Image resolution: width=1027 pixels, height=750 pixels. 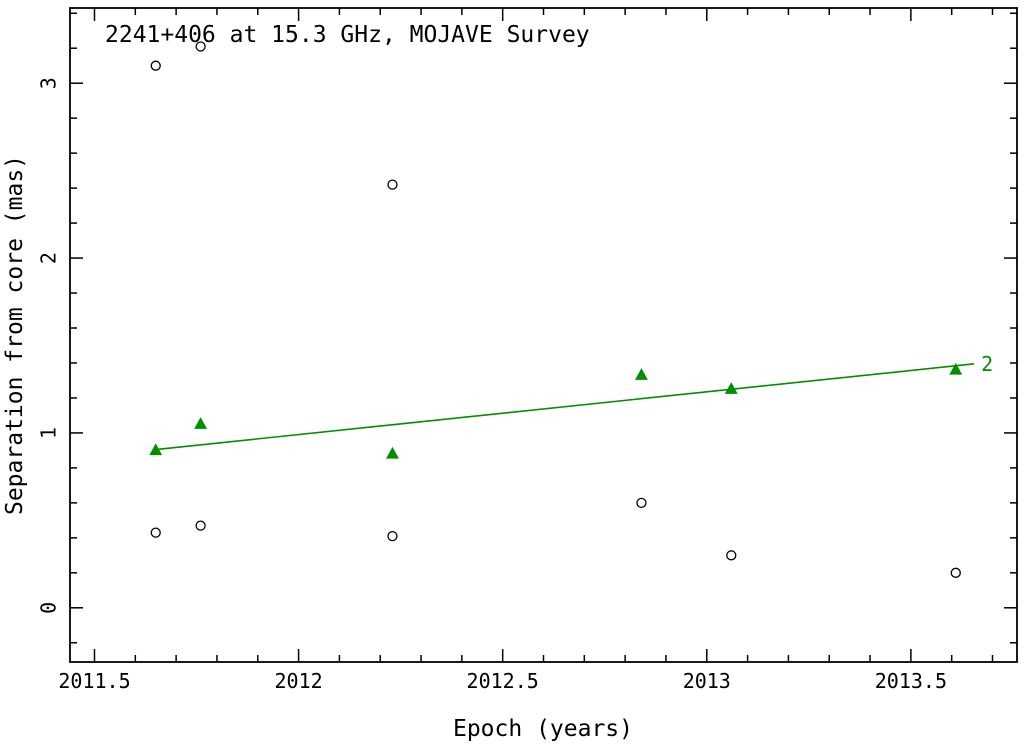 What do you see at coordinates (347, 35) in the screenshot?
I see `chart-title: 2241+406 at 15.3 GHz, MOJAVE Survey` at bounding box center [347, 35].